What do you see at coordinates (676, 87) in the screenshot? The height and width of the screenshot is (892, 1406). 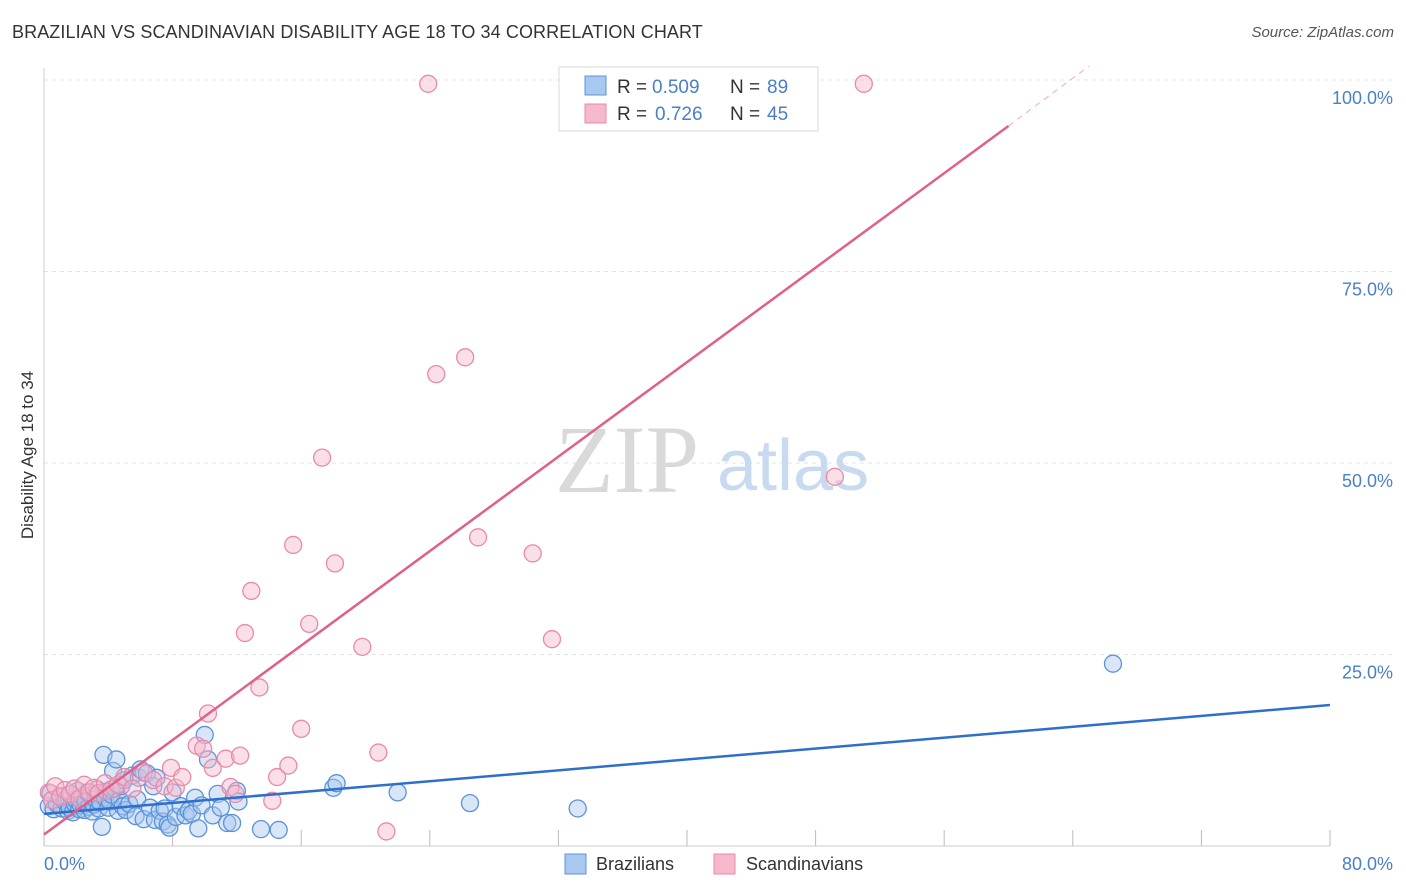 I see `legend-r-value-brazilians: 0.509` at bounding box center [676, 87].